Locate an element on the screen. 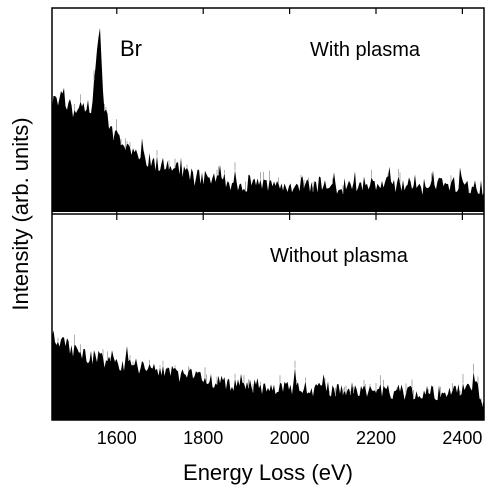  x-tick-label: 1800 is located at coordinates (203, 438).